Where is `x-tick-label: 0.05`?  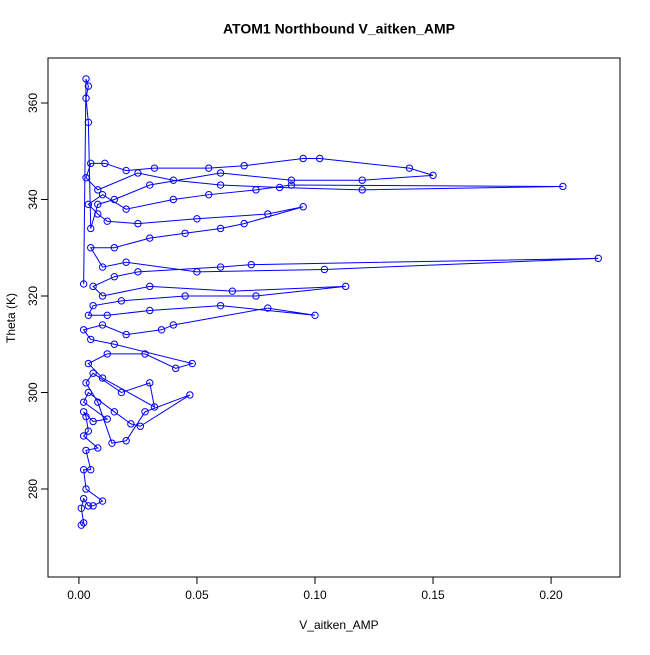
x-tick-label: 0.05 is located at coordinates (197, 595).